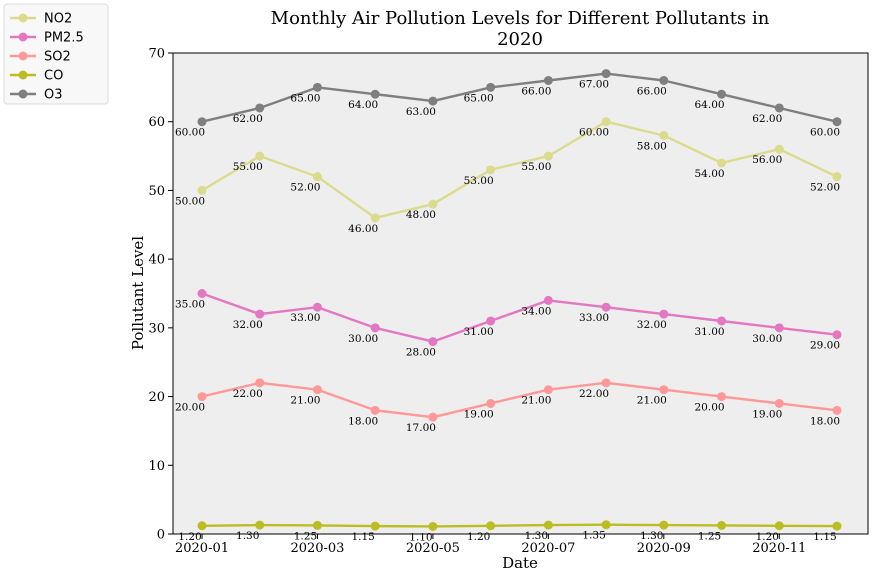  What do you see at coordinates (53, 76) in the screenshot?
I see `legend-label: CO` at bounding box center [53, 76].